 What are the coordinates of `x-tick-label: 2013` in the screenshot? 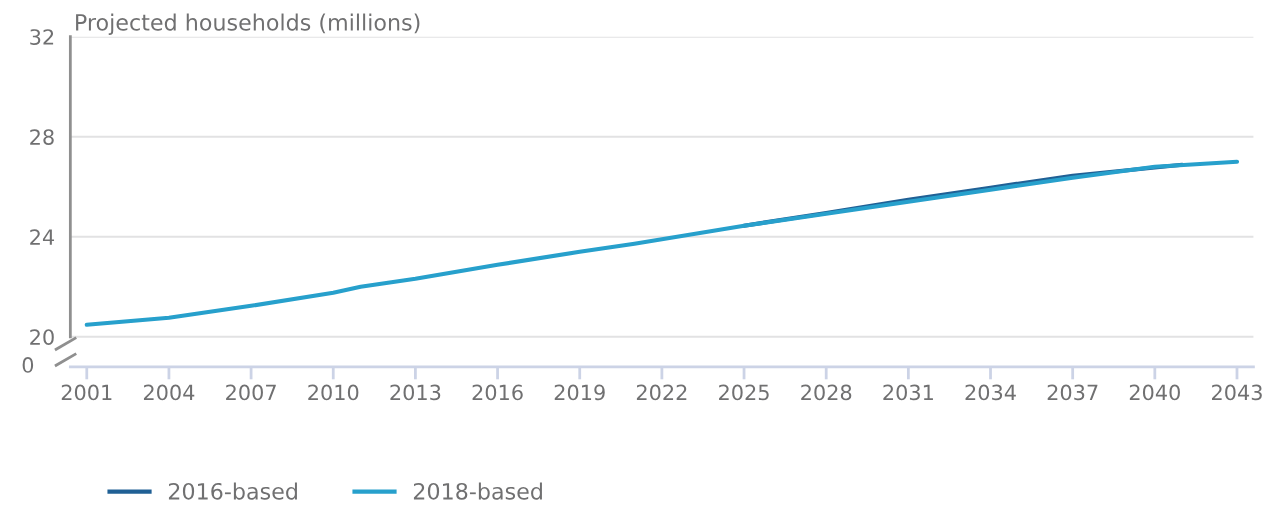 It's located at (415, 392).